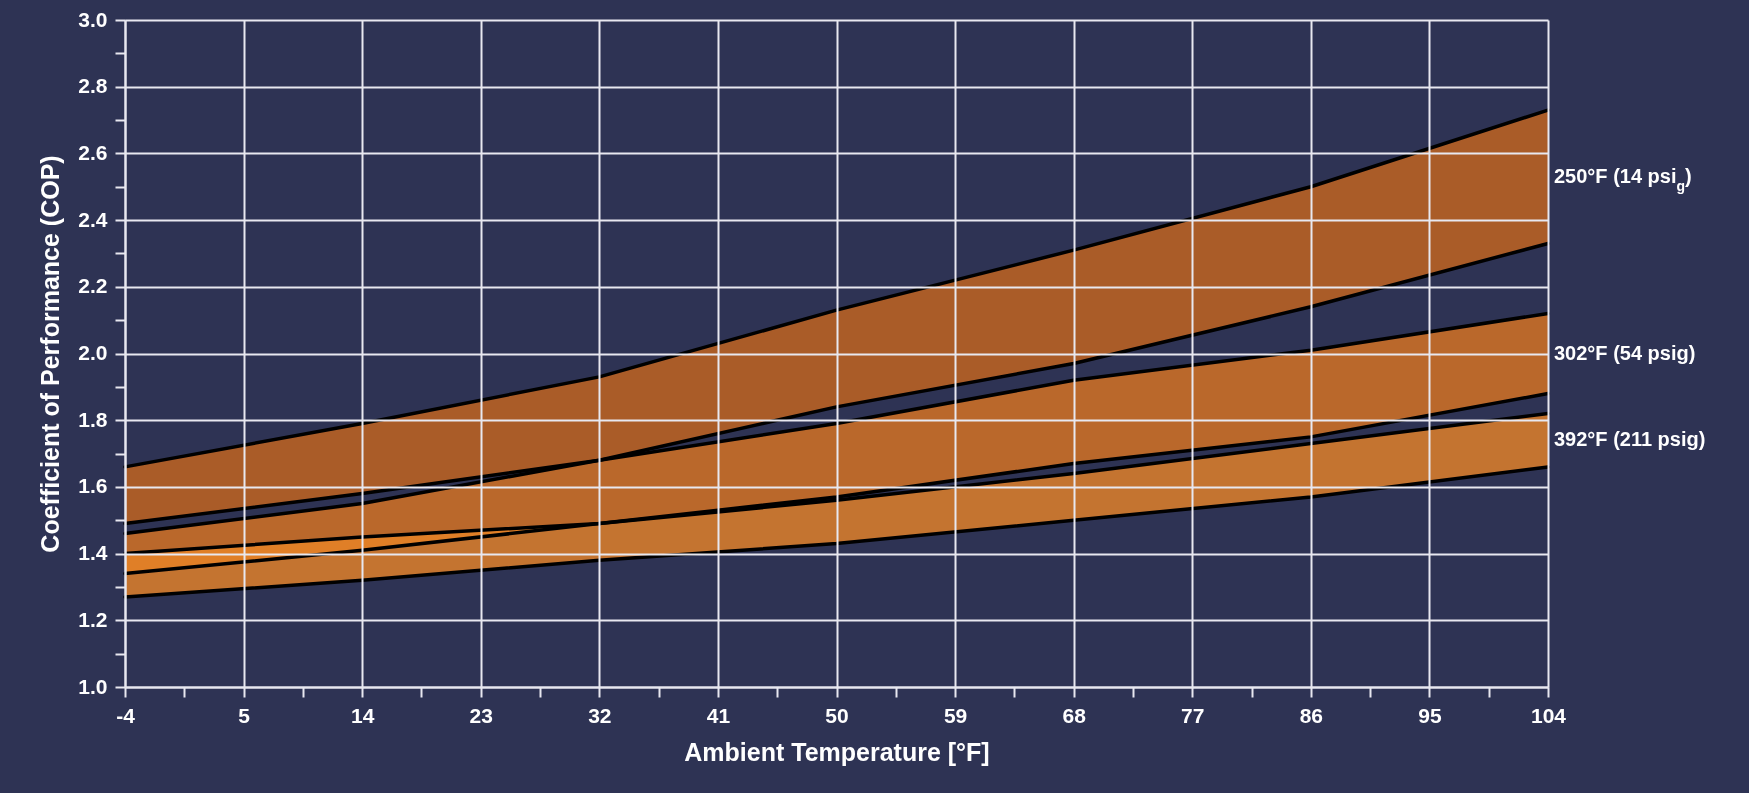  I want to click on y-tick-label: 1.6, so click(93, 486).